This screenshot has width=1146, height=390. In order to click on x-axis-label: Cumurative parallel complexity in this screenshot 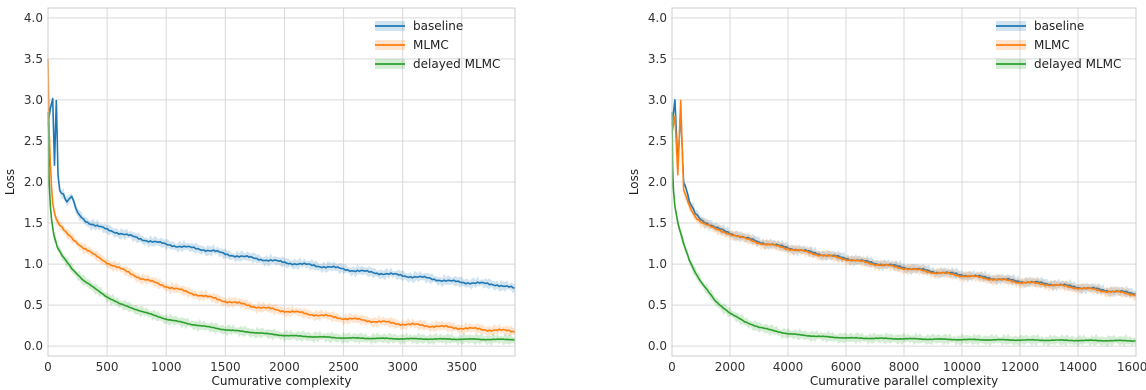, I will do `click(904, 381)`.